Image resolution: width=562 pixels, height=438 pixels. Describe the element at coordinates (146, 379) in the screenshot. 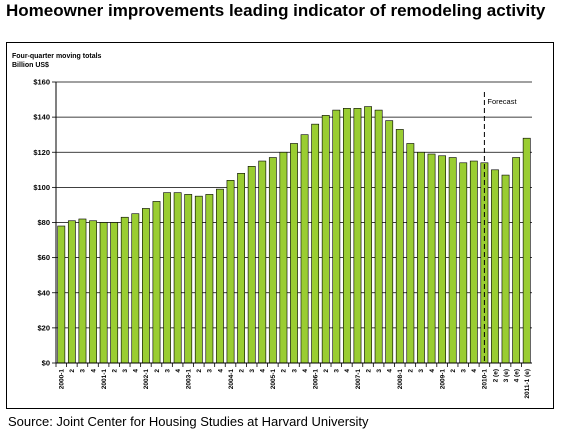

I see `x-tick-label: 2002-1` at that location.